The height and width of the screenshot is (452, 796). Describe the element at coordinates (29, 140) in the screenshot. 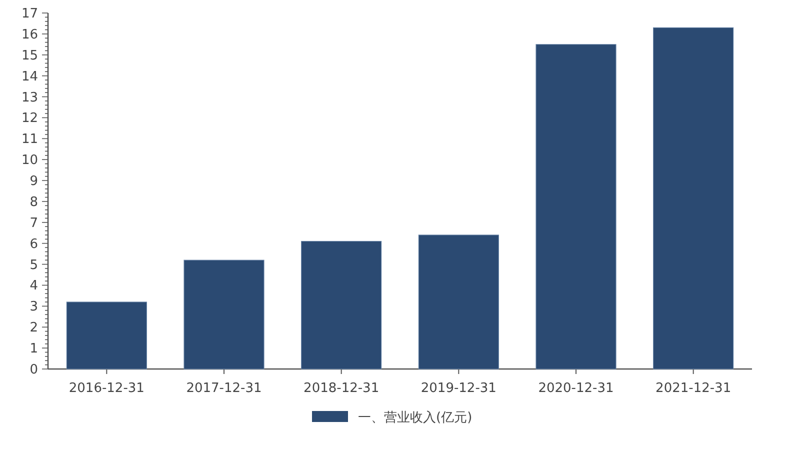

I see `y-tick-label: 11` at that location.